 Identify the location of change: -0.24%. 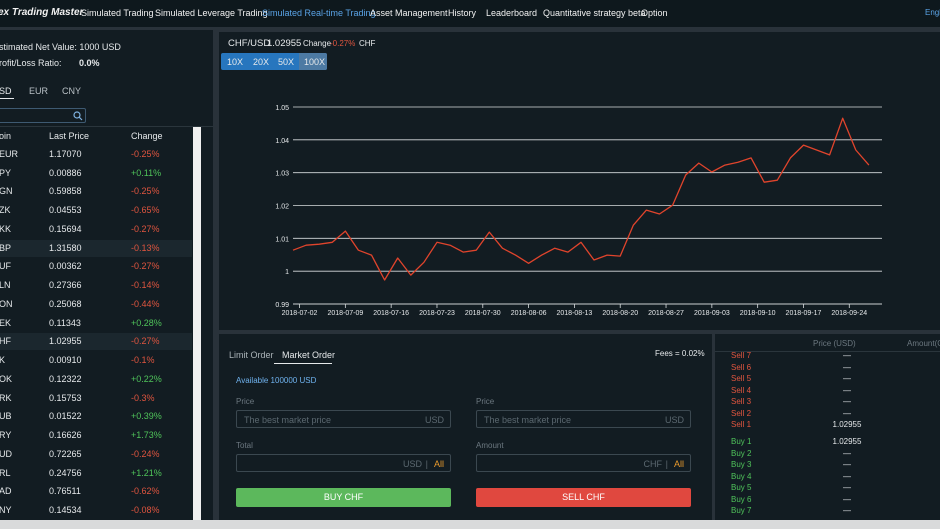
(145, 453).